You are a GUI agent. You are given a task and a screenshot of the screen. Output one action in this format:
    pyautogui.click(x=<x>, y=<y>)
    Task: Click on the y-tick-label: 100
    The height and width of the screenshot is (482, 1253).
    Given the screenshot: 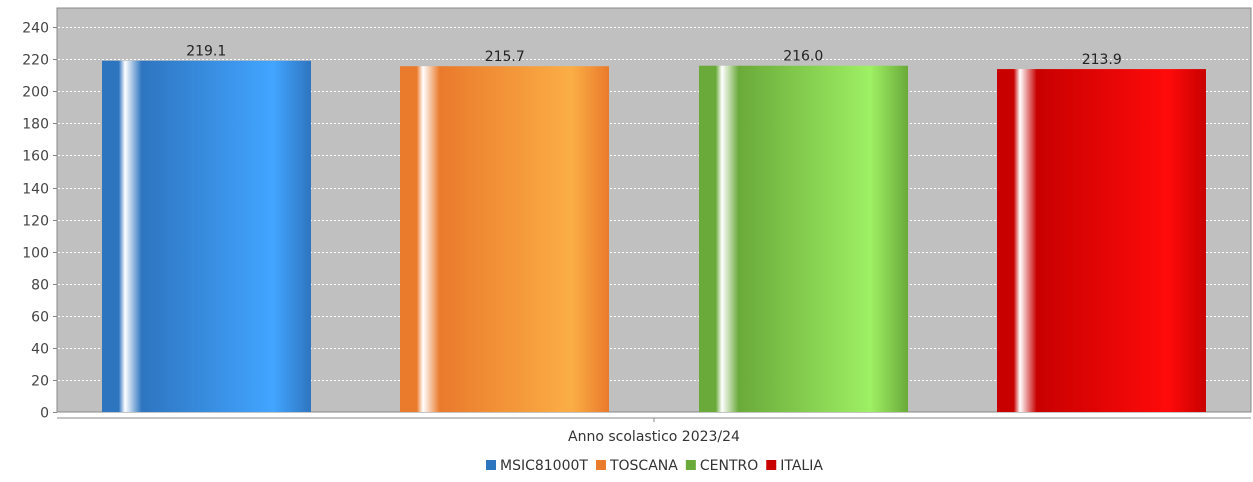 What is the action you would take?
    pyautogui.click(x=35, y=254)
    